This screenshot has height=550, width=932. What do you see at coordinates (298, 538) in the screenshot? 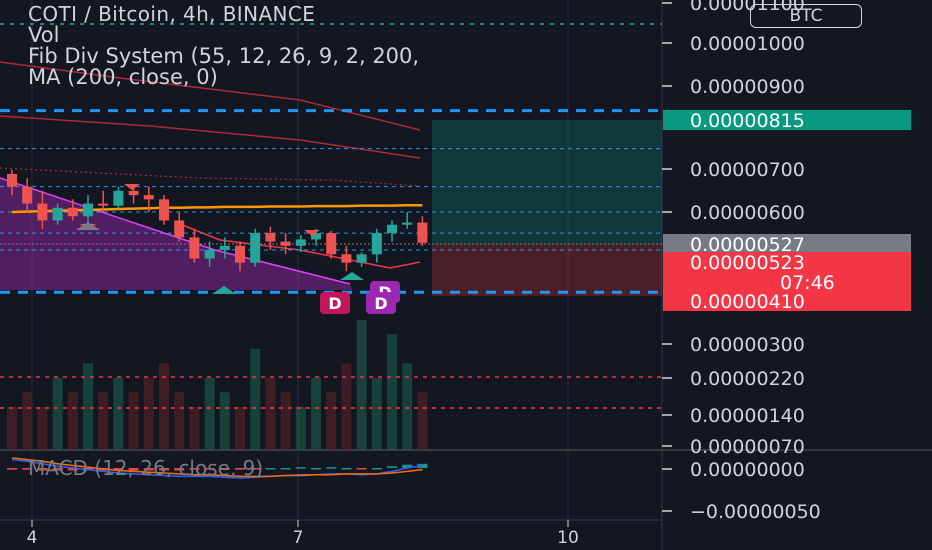
I see `time-tick-label: 7` at bounding box center [298, 538].